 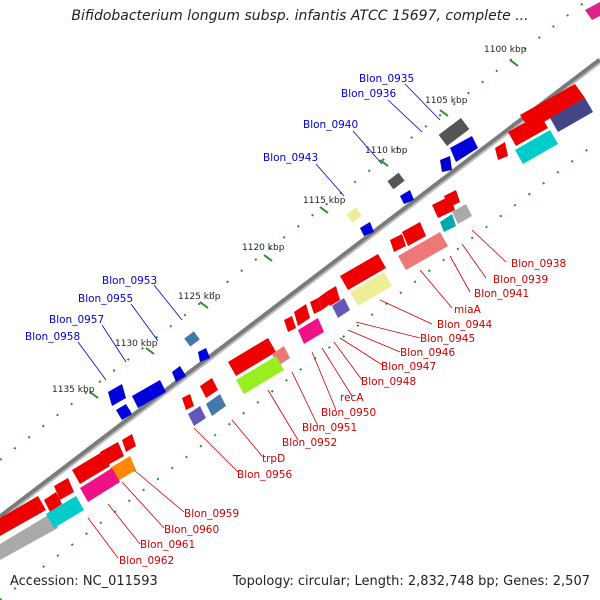 What do you see at coordinates (105, 299) in the screenshot?
I see `gene-label: Blon_0955` at bounding box center [105, 299].